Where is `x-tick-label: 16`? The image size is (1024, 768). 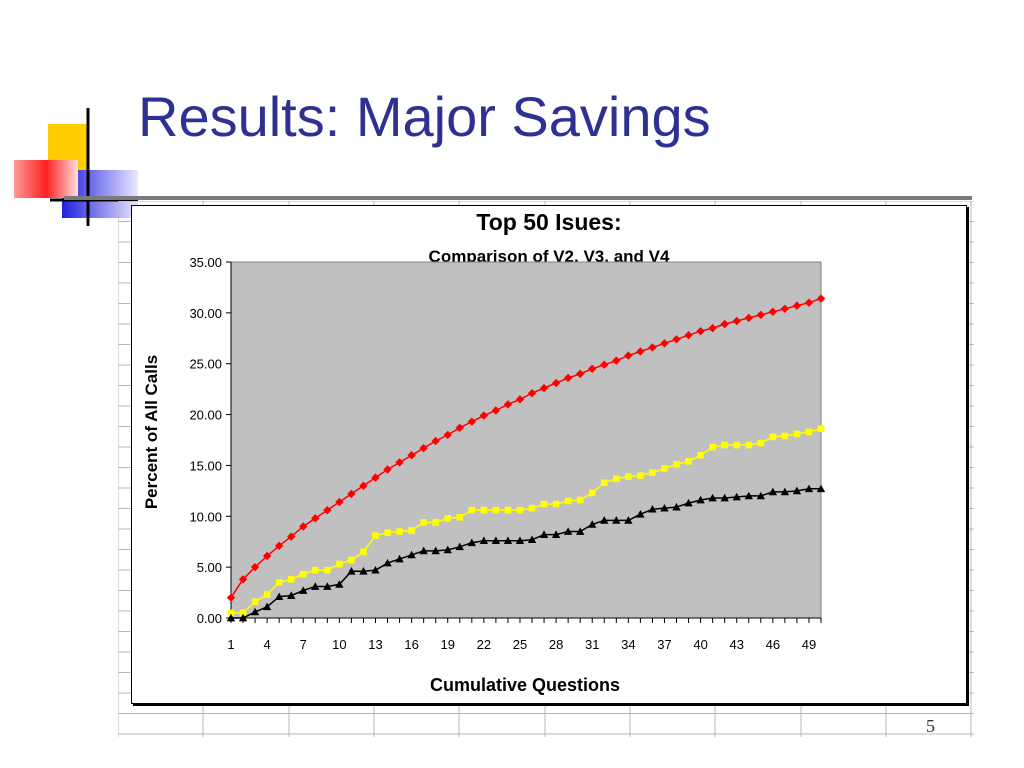
x-tick-label: 16 is located at coordinates (411, 644).